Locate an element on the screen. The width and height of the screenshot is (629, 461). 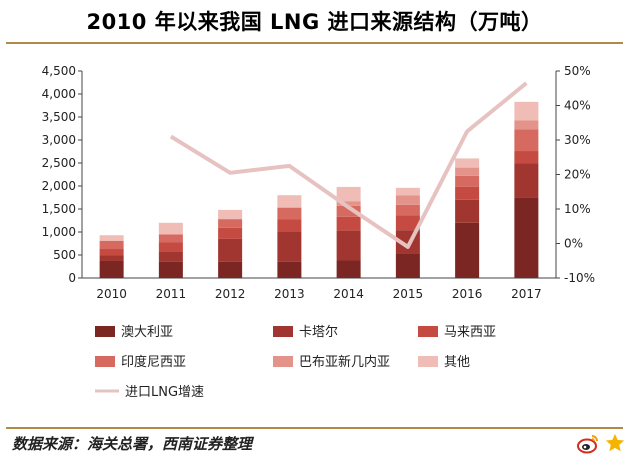
legend-label: 巴布亚新几内亚 is located at coordinates (344, 362).